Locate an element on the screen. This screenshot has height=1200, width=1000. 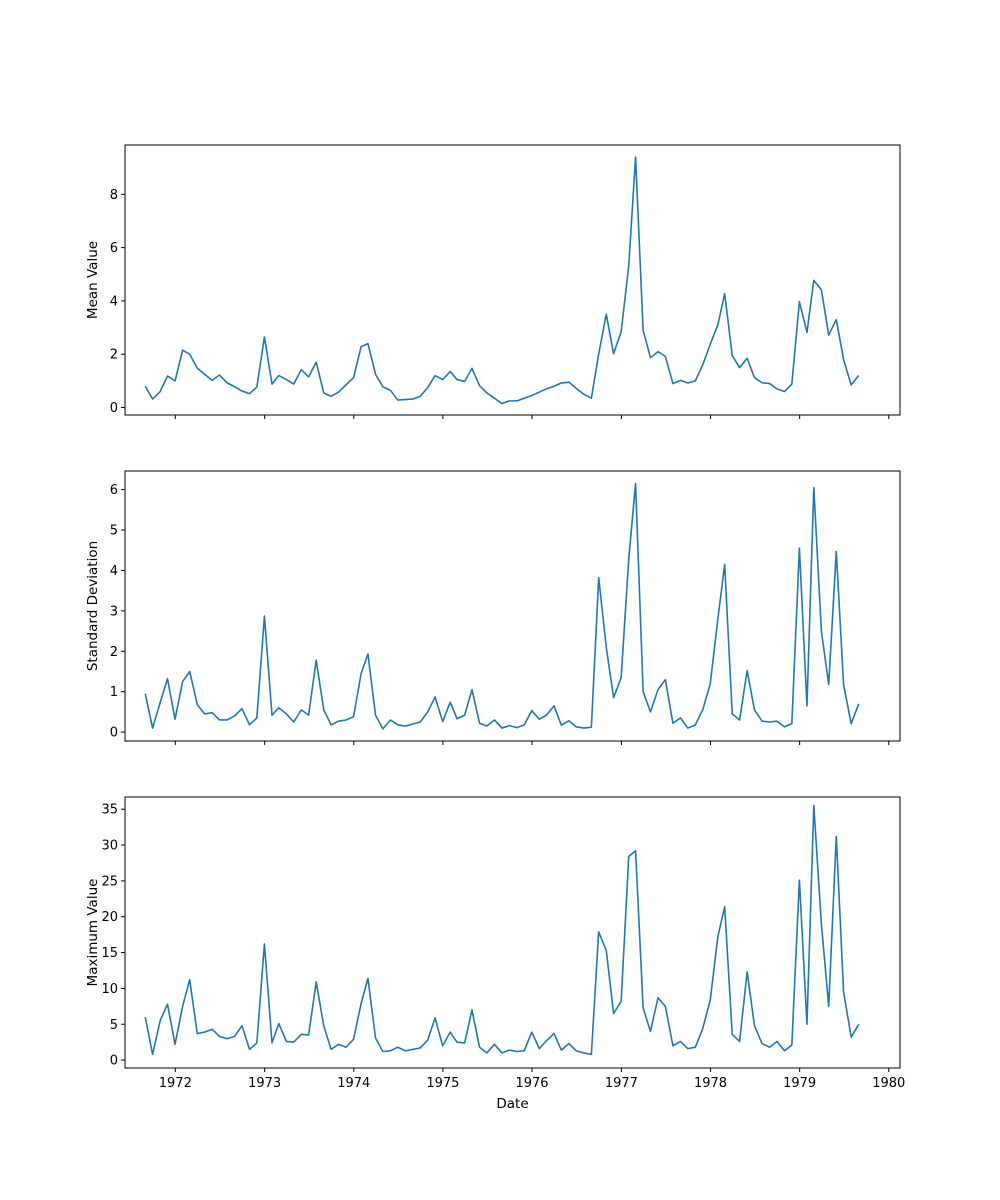
x-axis-label: Date is located at coordinates (512, 1104).